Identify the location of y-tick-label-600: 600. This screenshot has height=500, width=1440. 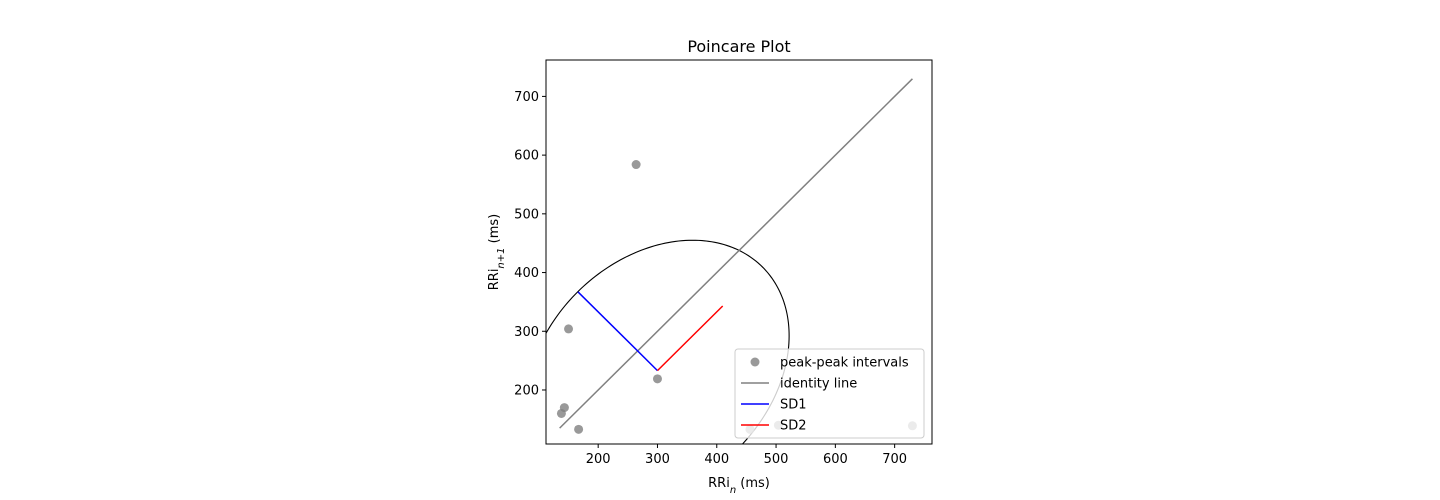
(526, 156).